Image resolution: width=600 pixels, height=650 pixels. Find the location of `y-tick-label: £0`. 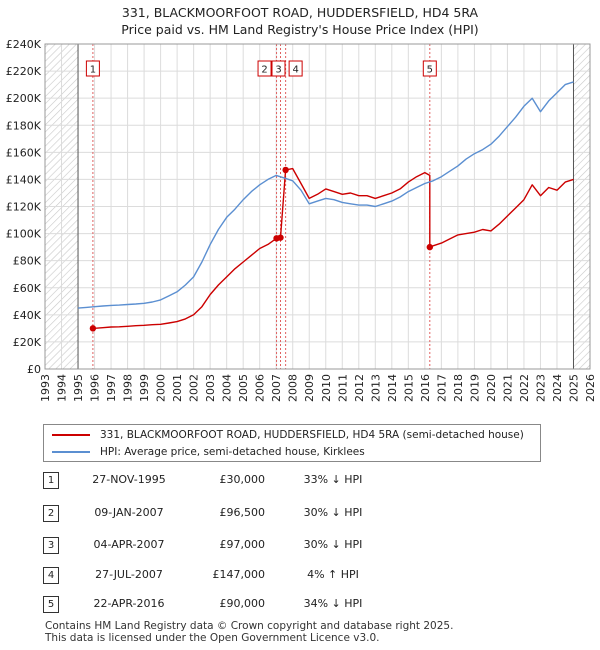

y-tick-label: £0 is located at coordinates (34, 369).